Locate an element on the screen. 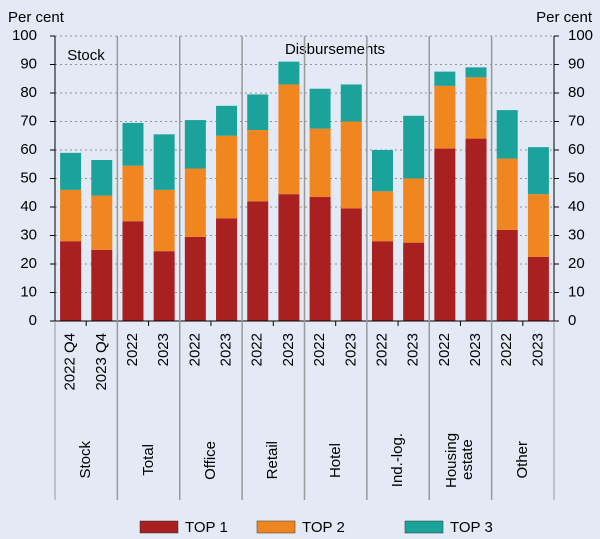  y2-tick-label: 70 is located at coordinates (576, 120).